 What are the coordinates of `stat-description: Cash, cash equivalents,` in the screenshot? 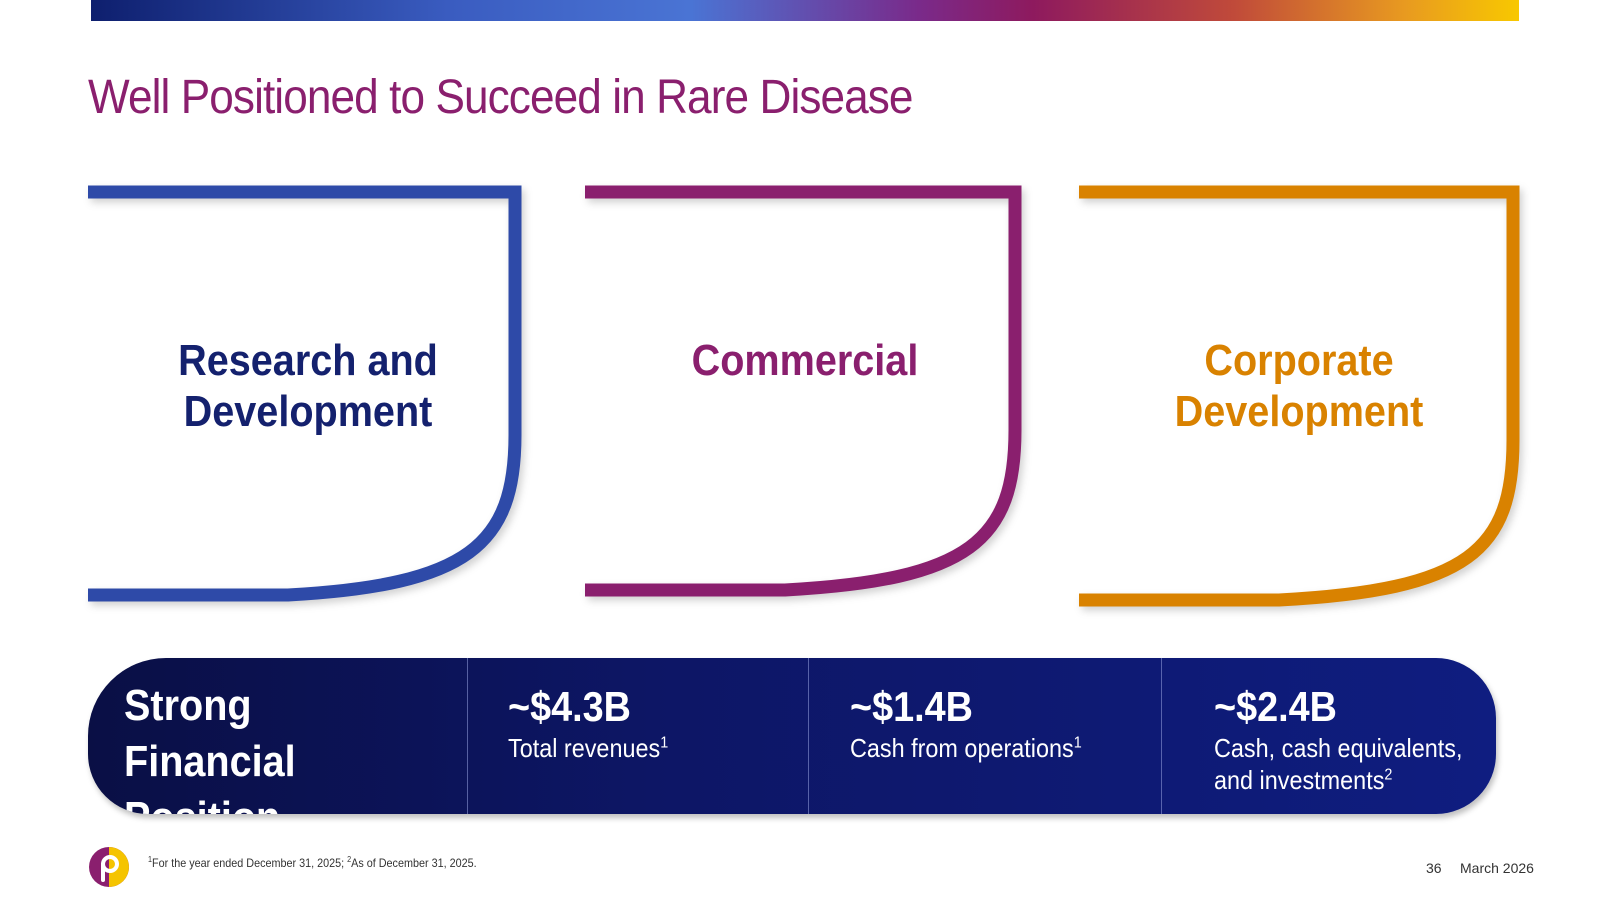 It's located at (1338, 748).